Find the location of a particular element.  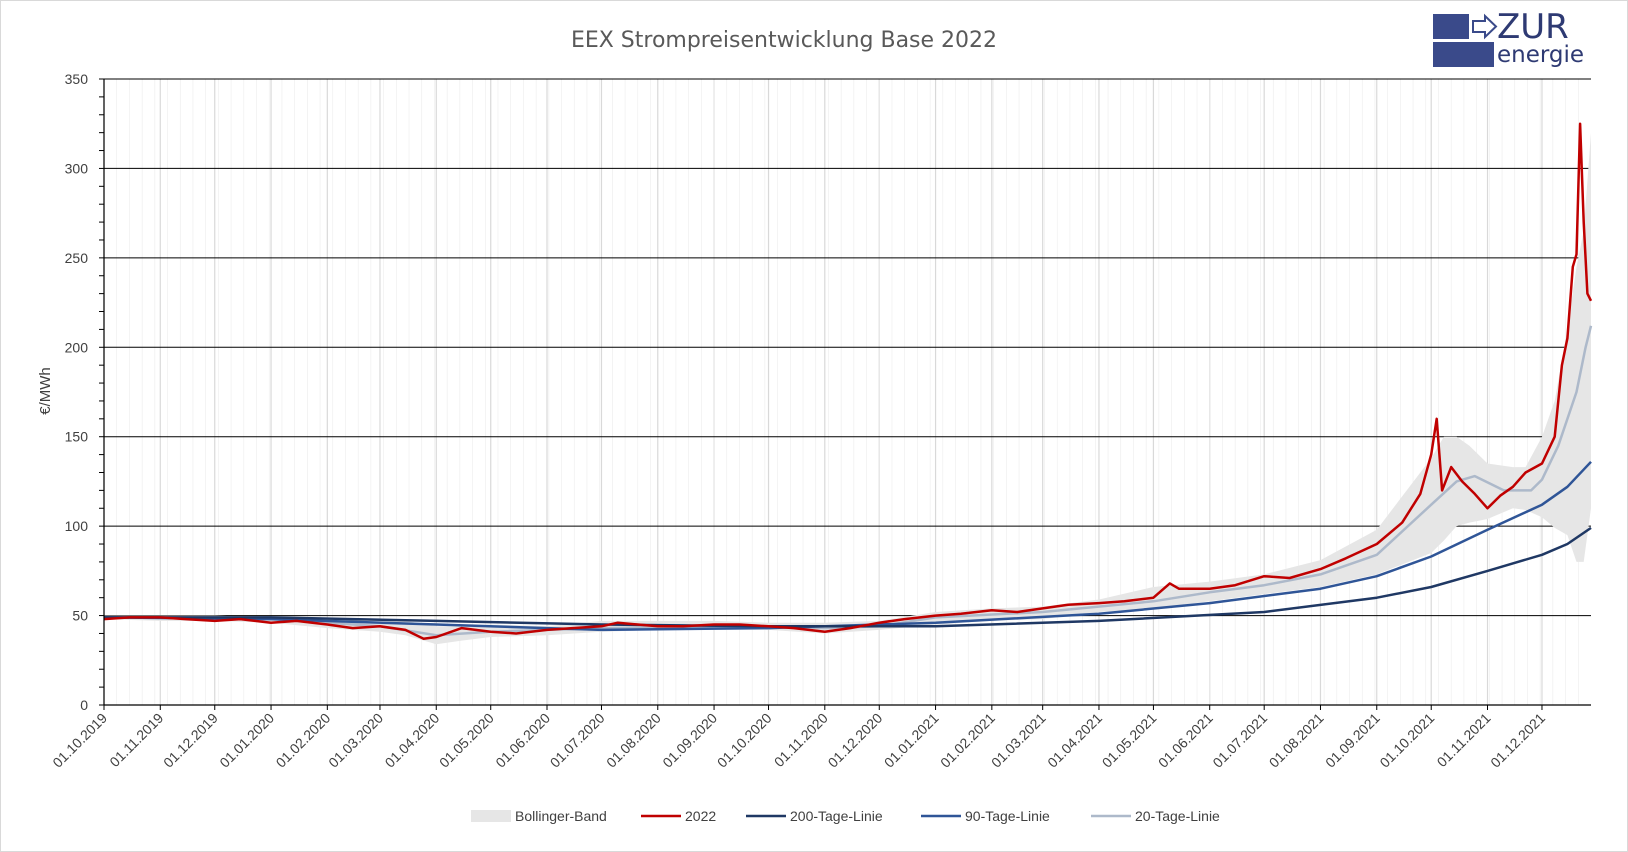

x-tick-label: 01.11.2020 is located at coordinates (801, 740).